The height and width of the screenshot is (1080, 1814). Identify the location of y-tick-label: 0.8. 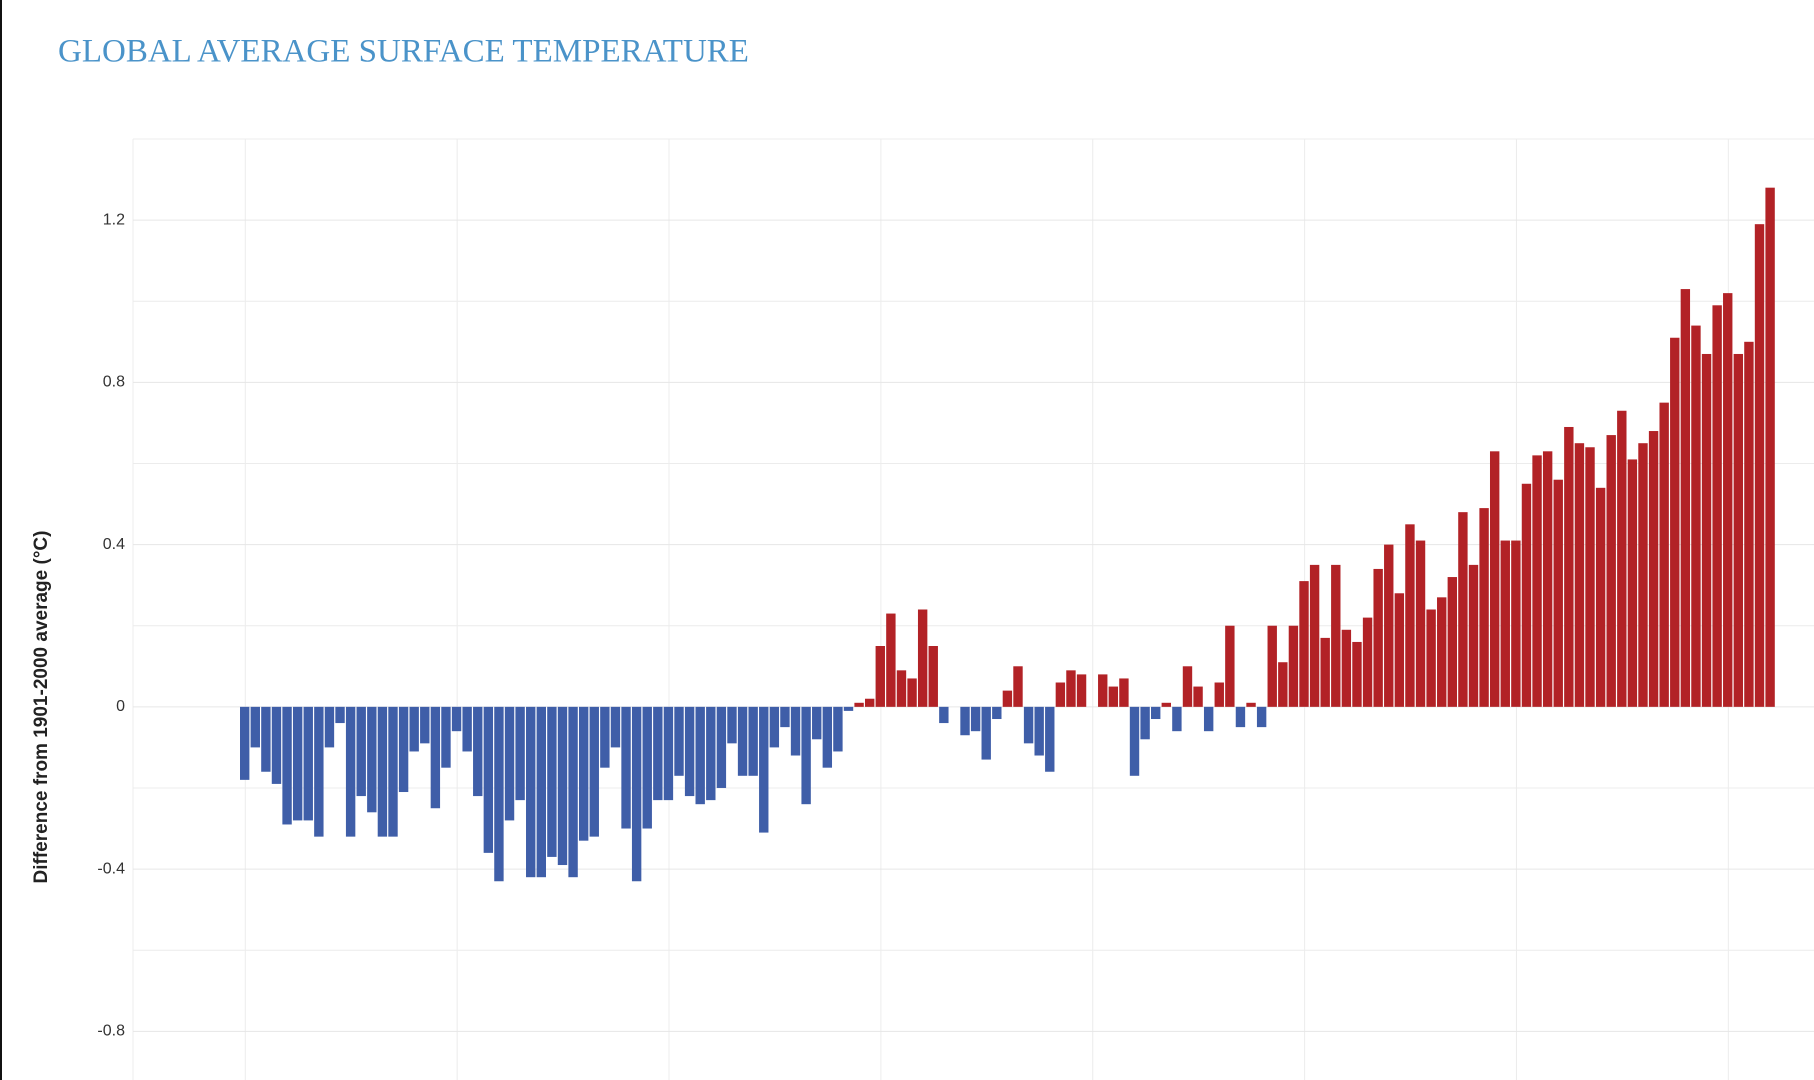
(114, 382).